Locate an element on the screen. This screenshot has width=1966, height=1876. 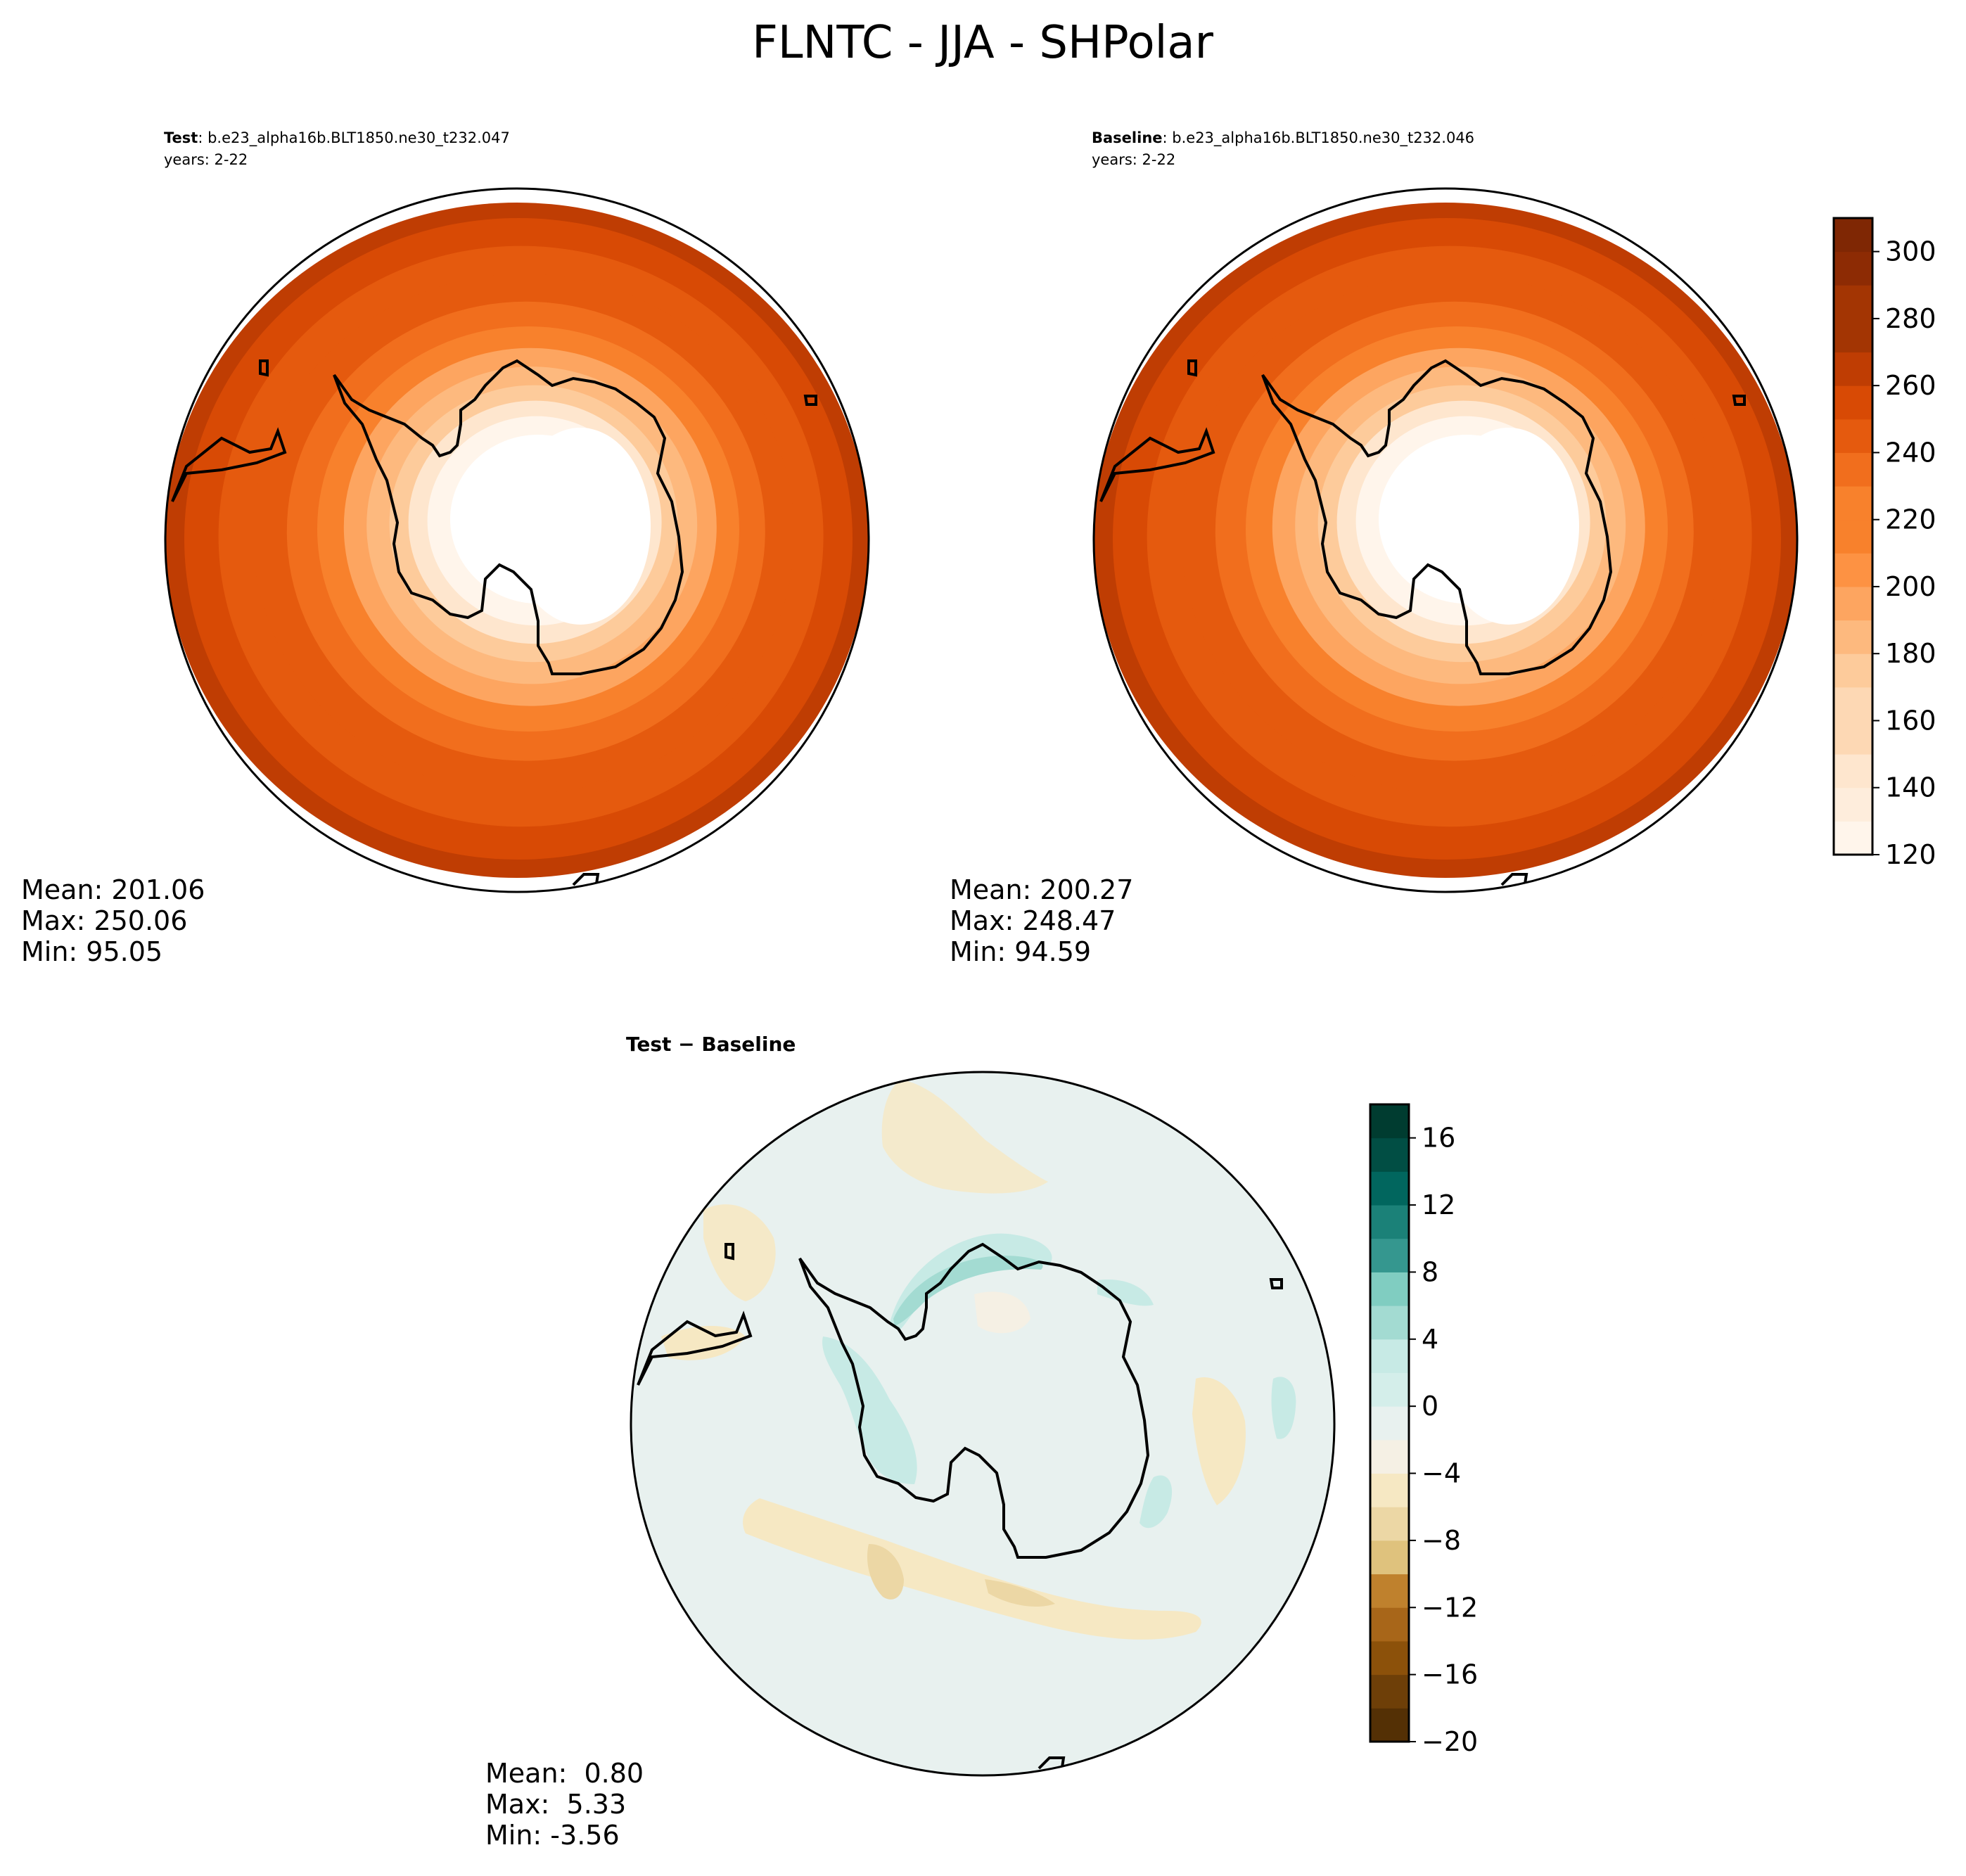
panel-baseline-label-bold: Baseline is located at coordinates (1127, 137).